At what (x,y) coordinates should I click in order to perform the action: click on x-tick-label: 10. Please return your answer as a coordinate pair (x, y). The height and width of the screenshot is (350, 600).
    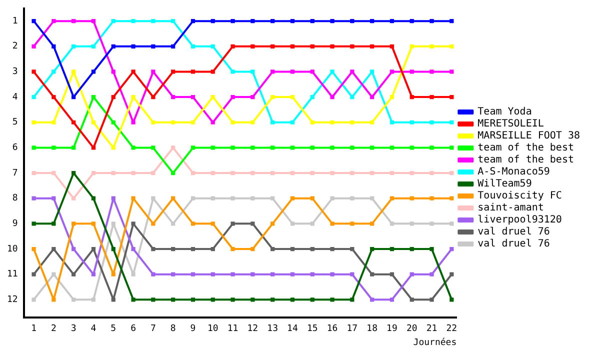
    Looking at the image, I should click on (212, 329).